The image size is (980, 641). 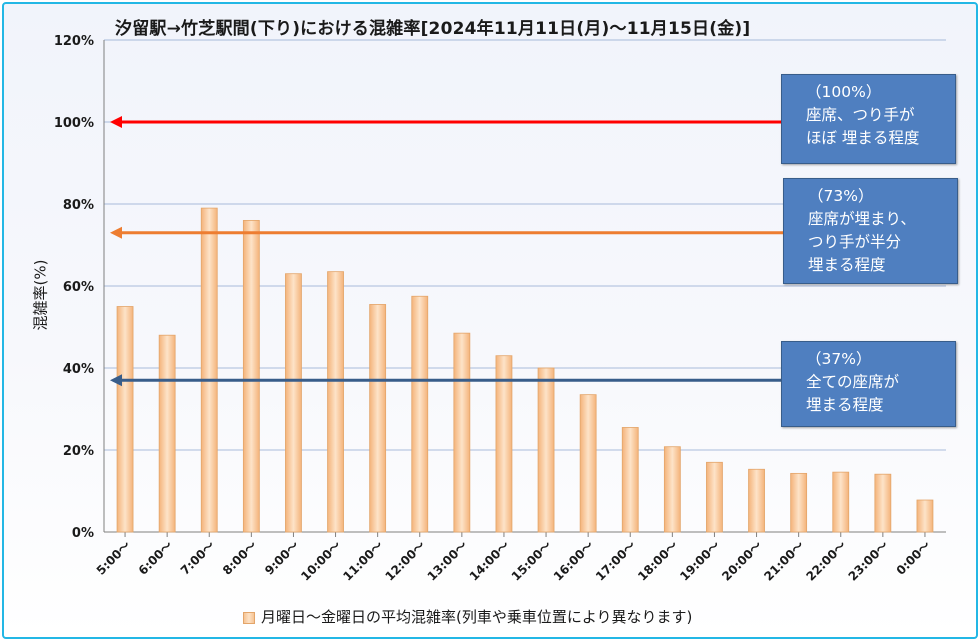 I want to click on y-tick-label: 100%, so click(x=74, y=123).